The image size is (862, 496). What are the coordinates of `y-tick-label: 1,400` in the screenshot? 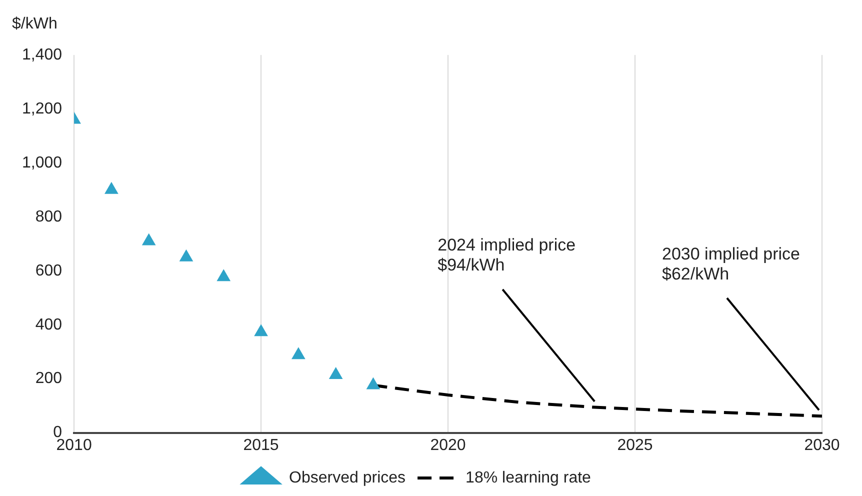 It's located at (42, 55).